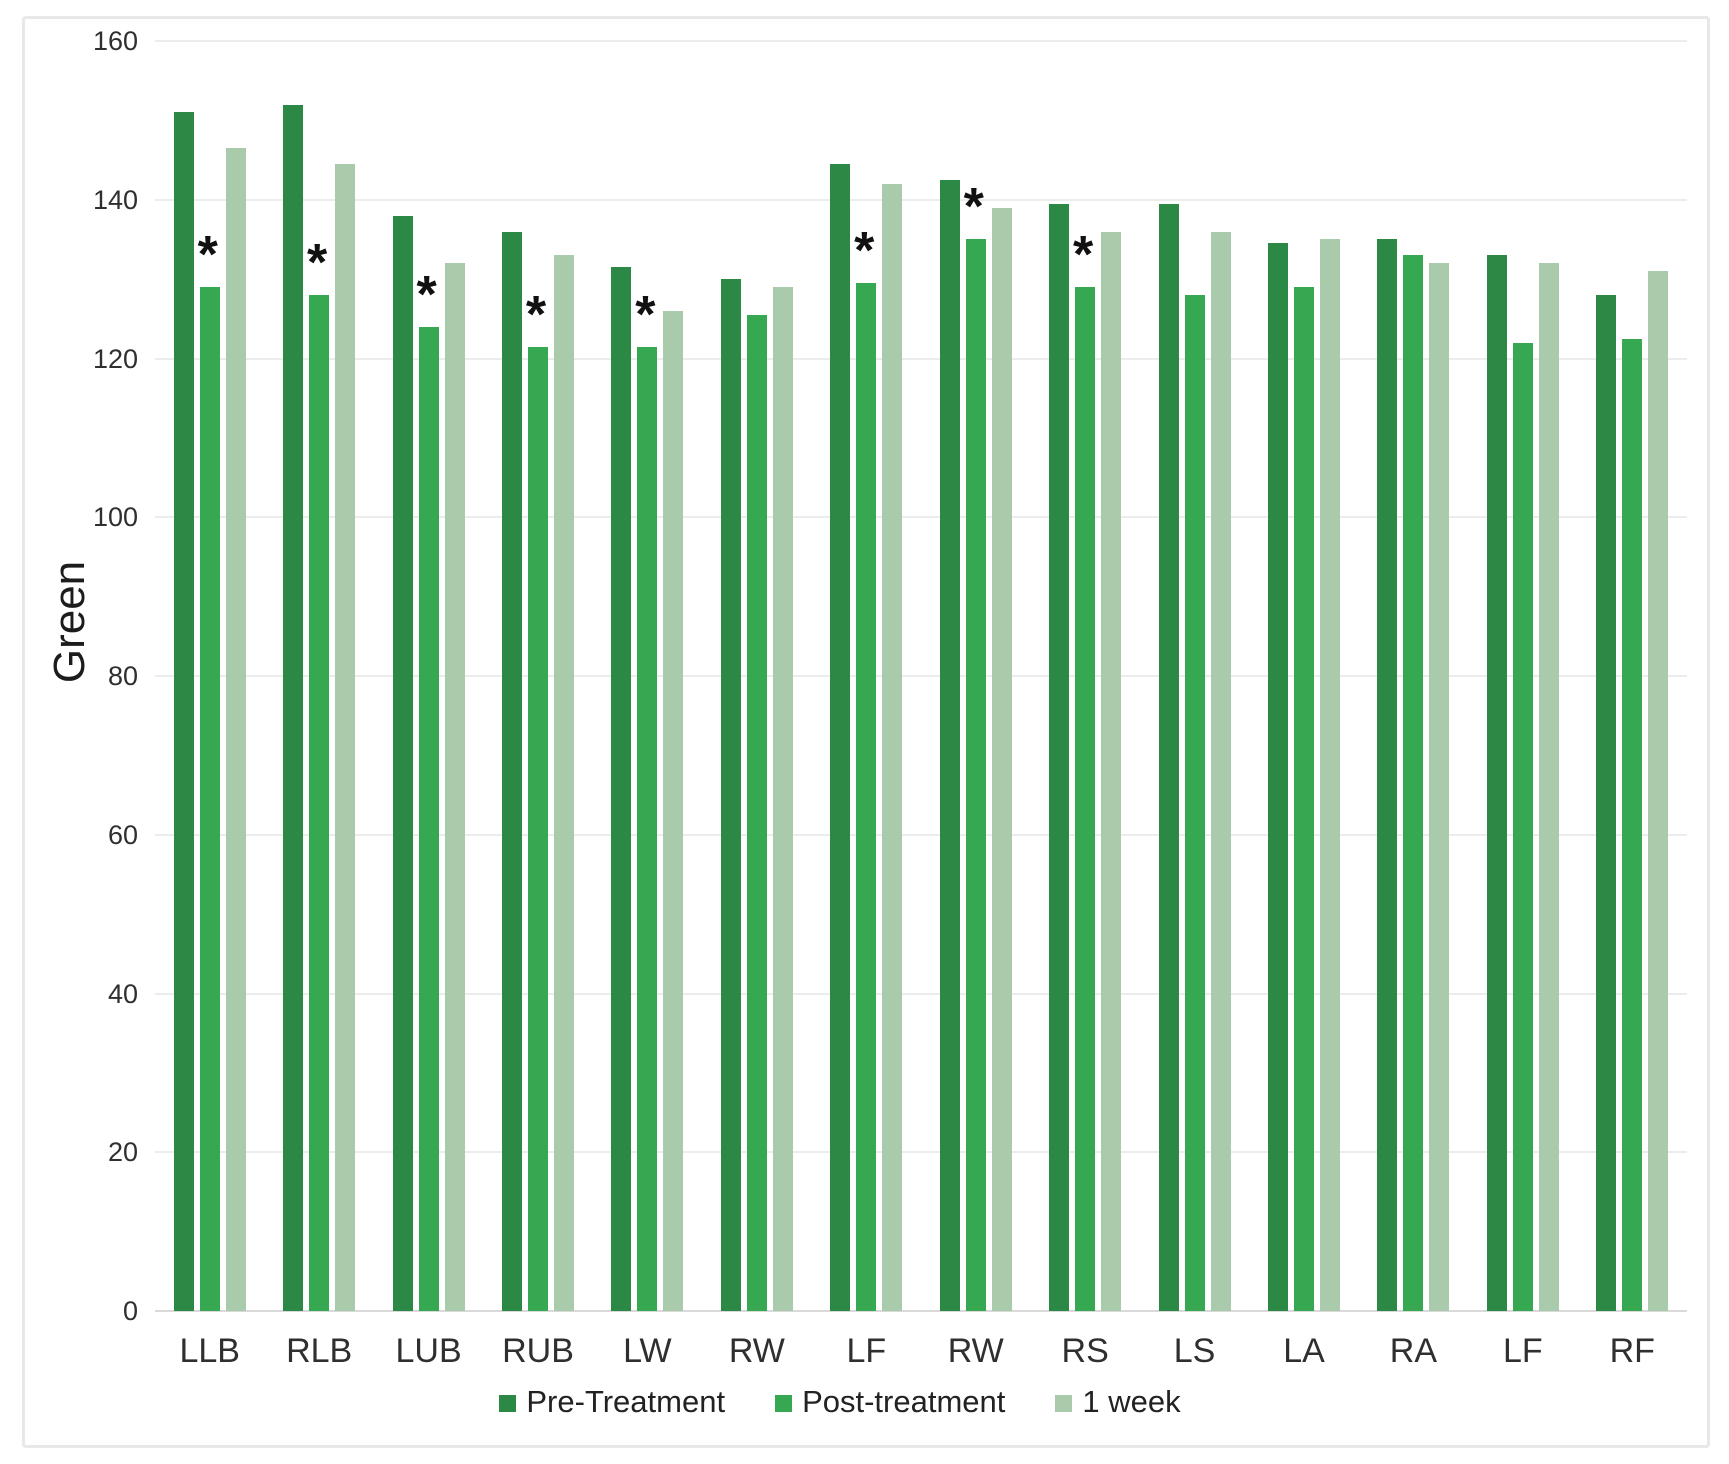 This screenshot has height=1464, width=1729. I want to click on bar-ls-post-treatment, so click(1194, 803).